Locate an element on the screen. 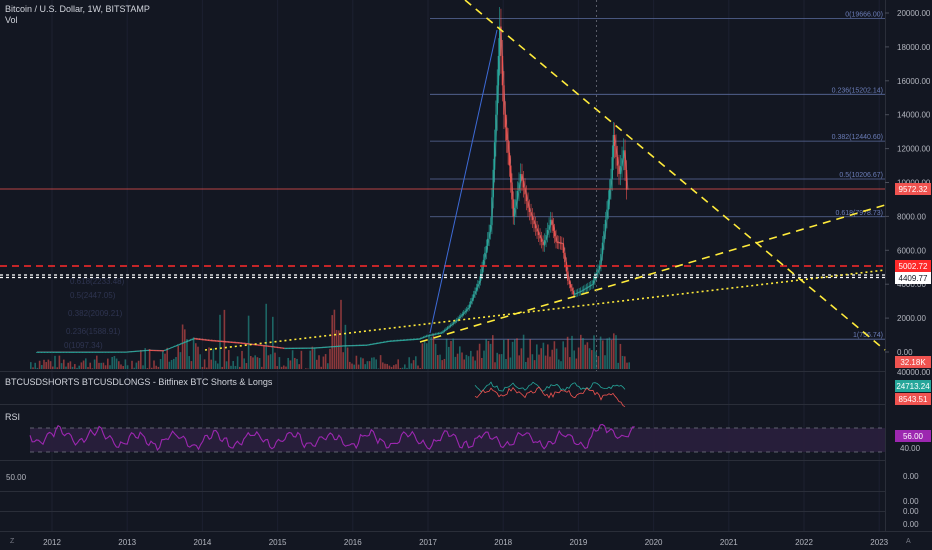 This screenshot has height=550, width=932. price-tick-label: 6000.00 is located at coordinates (911, 250).